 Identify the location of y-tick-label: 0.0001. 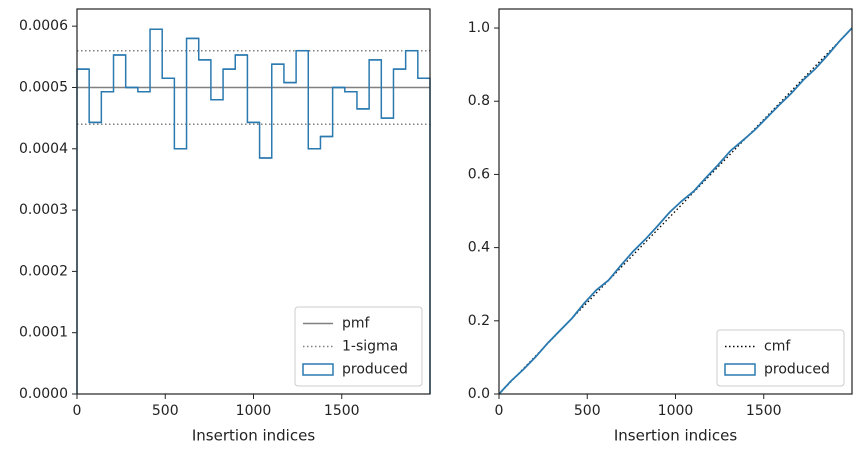
(43, 333).